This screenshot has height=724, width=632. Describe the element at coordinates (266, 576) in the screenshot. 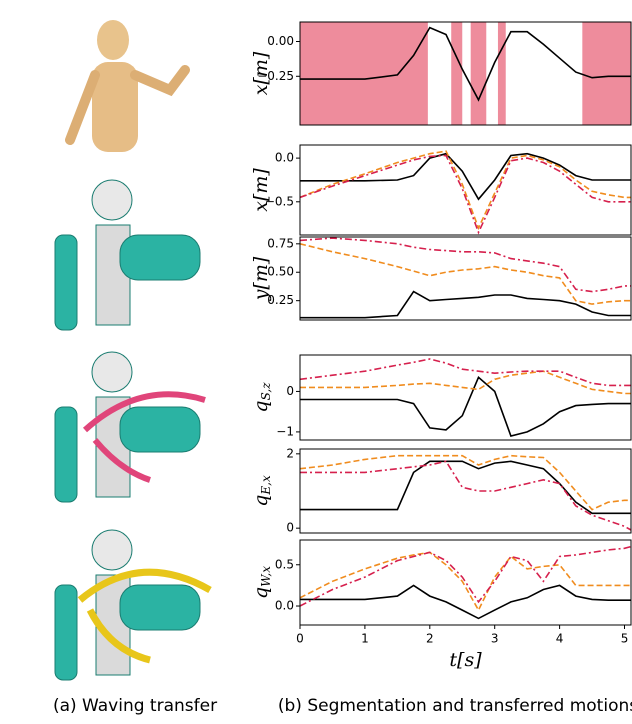

I see `y-axis-label-sub: W,x` at that location.